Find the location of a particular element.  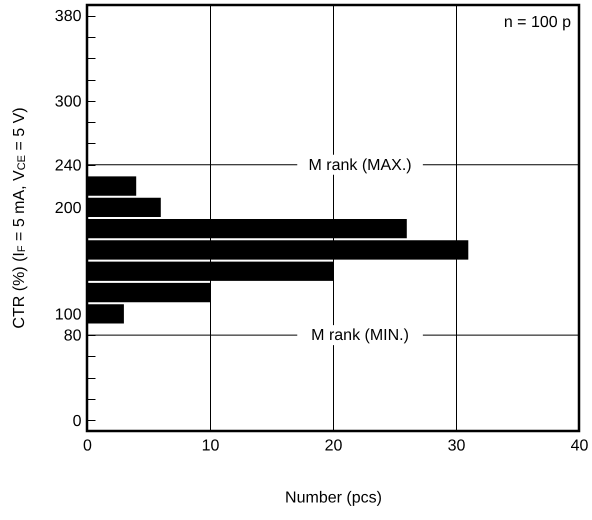

x-tick-label: 0 is located at coordinates (87, 446).